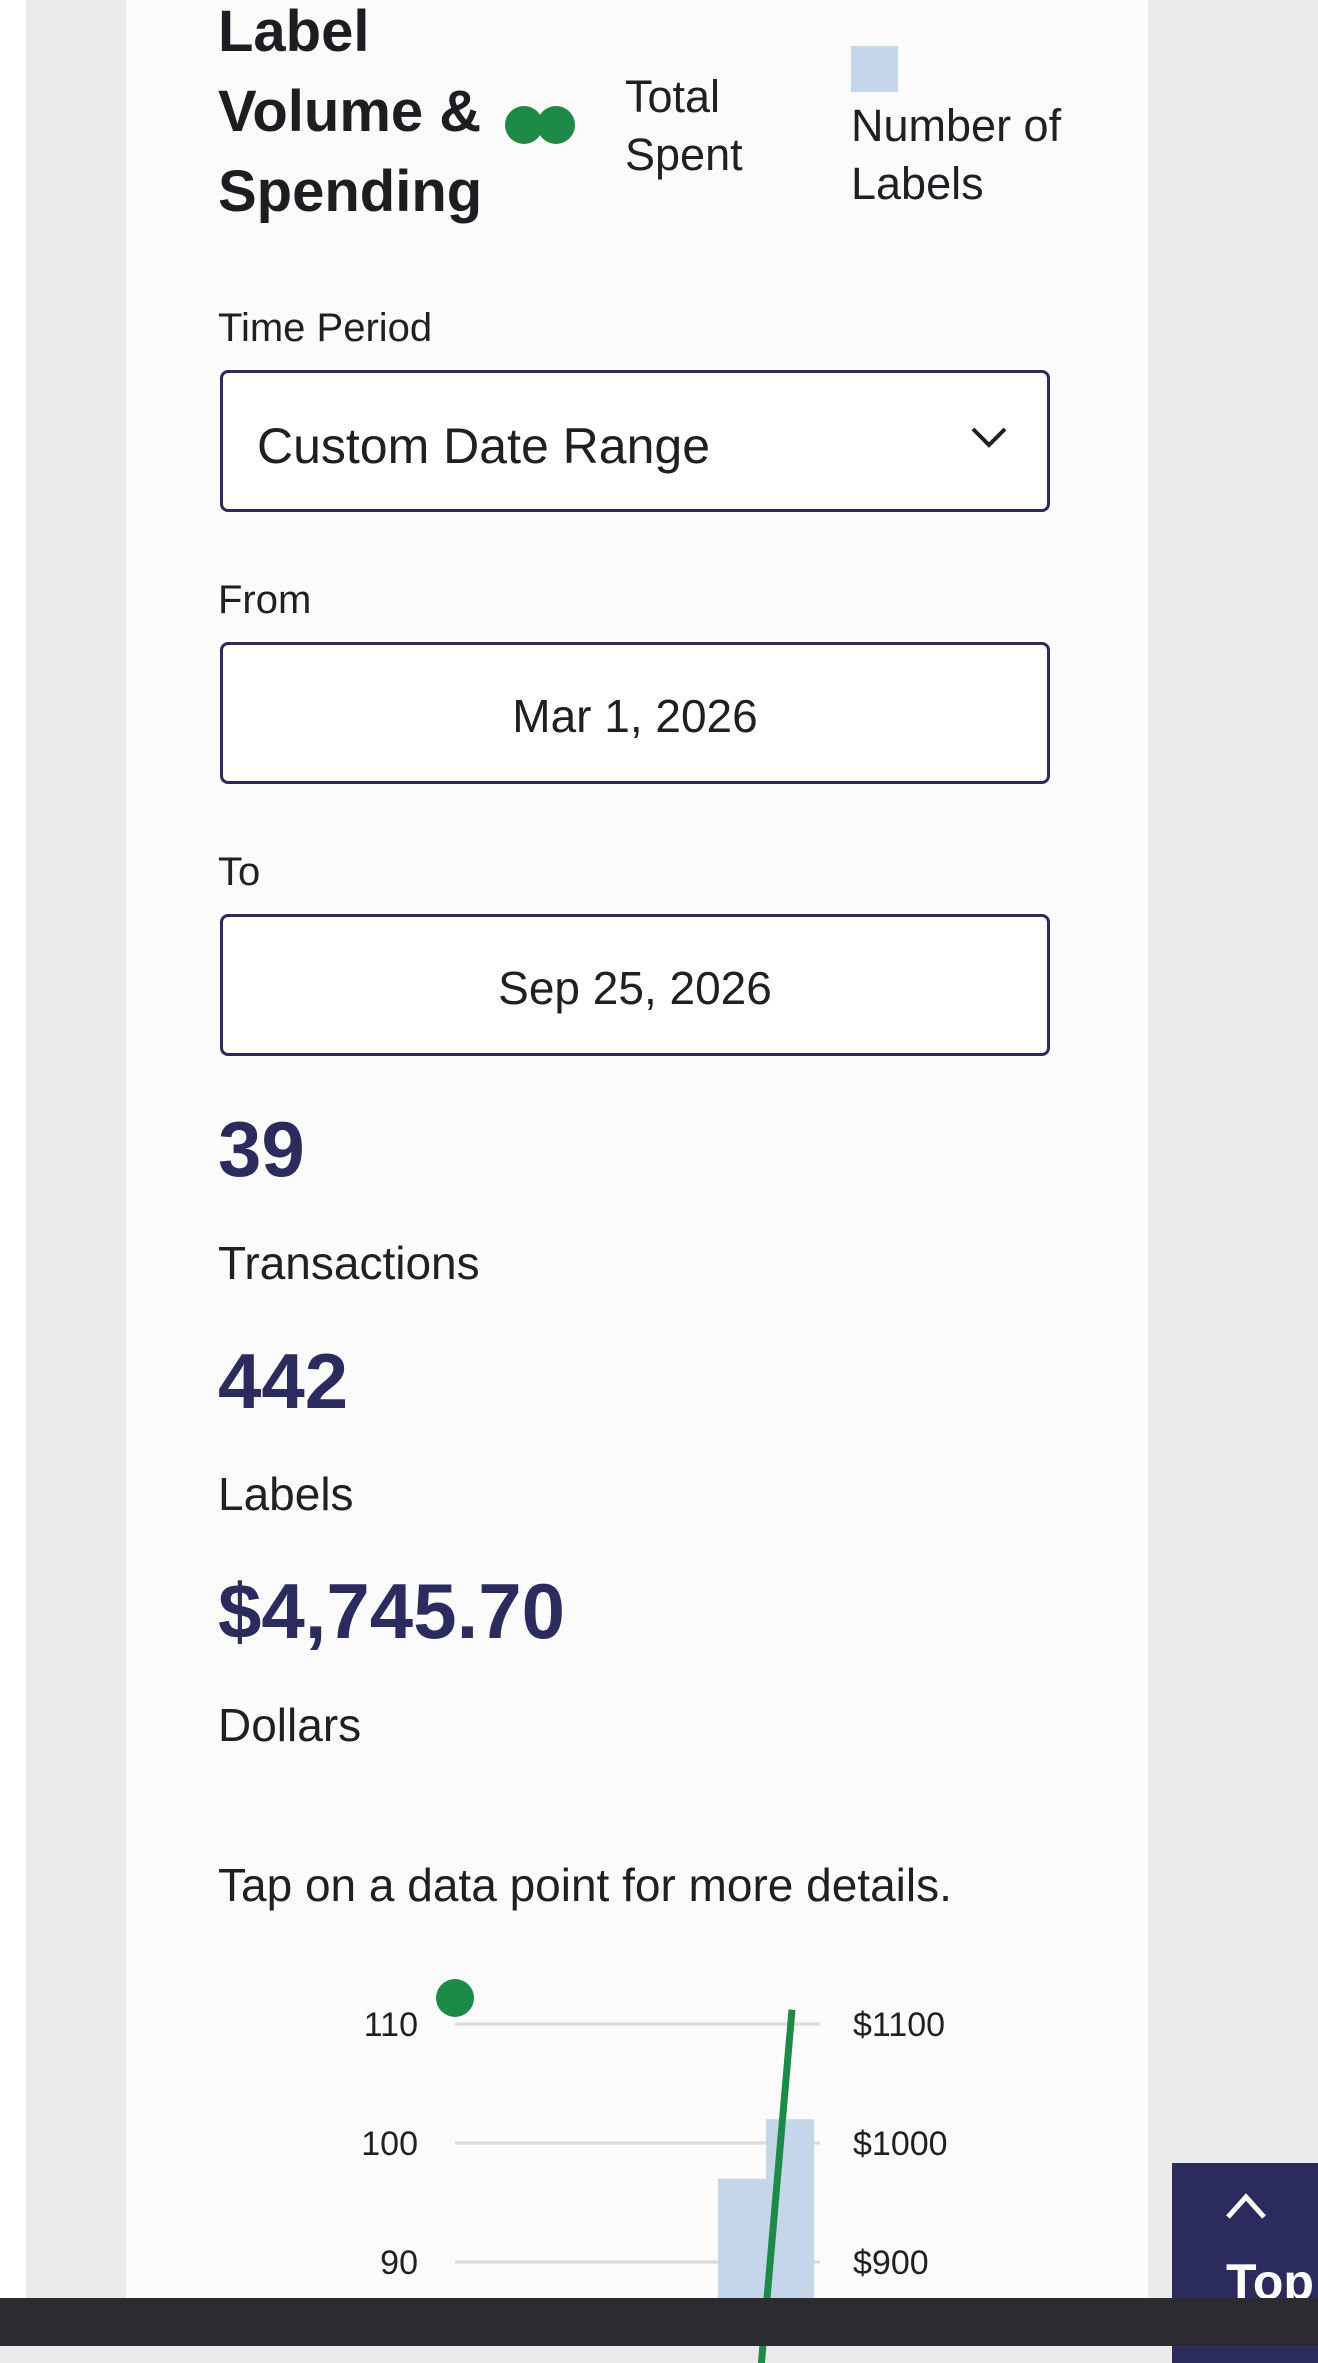 This screenshot has height=2363, width=1318. I want to click on y-left-tick: 100, so click(389, 2144).